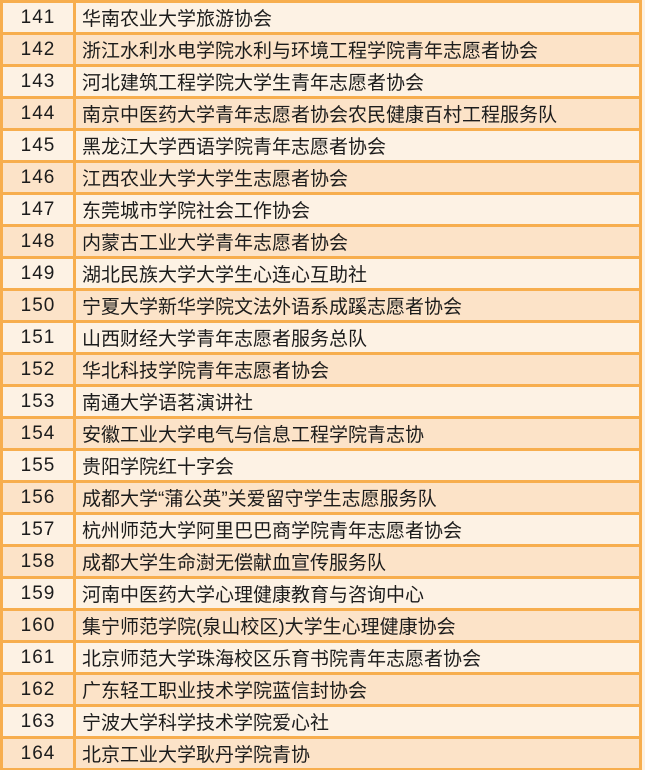 The height and width of the screenshot is (770, 645). Describe the element at coordinates (38, 17) in the screenshot. I see `row-number-cell: 141` at that location.